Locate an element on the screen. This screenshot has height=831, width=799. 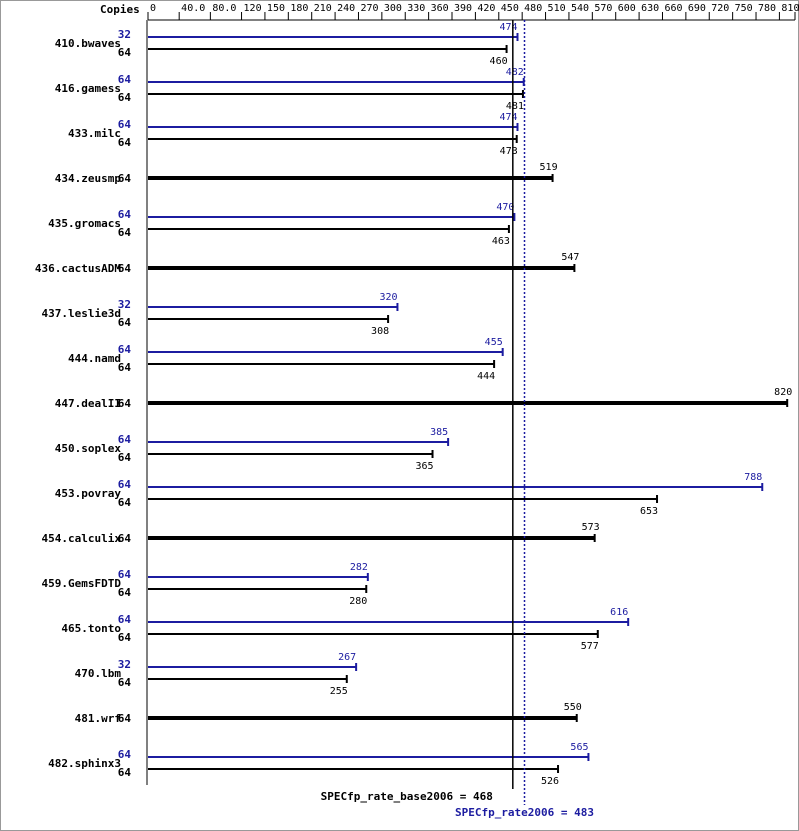
benchmark-name: 416.gamess is located at coordinates (88, 88).